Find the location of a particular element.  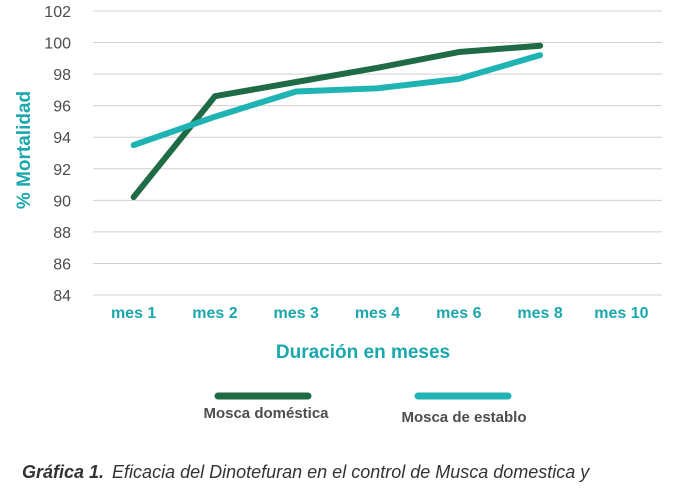

x-axis-title: Duración en meses is located at coordinates (363, 352).